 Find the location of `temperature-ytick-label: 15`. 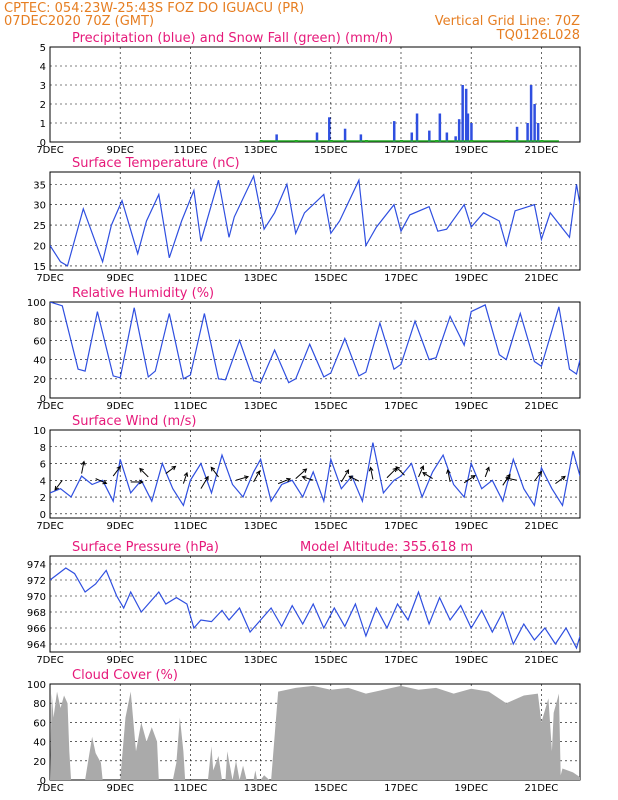

temperature-ytick-label: 15 is located at coordinates (39, 267).